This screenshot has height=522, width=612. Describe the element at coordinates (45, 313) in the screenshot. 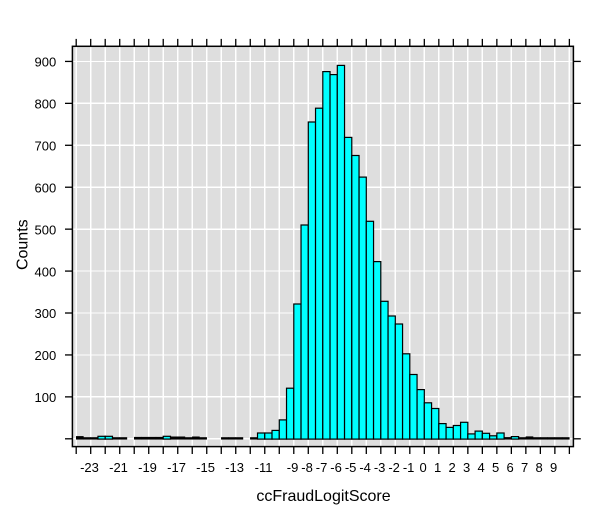

I see `svg-text: 300` at that location.